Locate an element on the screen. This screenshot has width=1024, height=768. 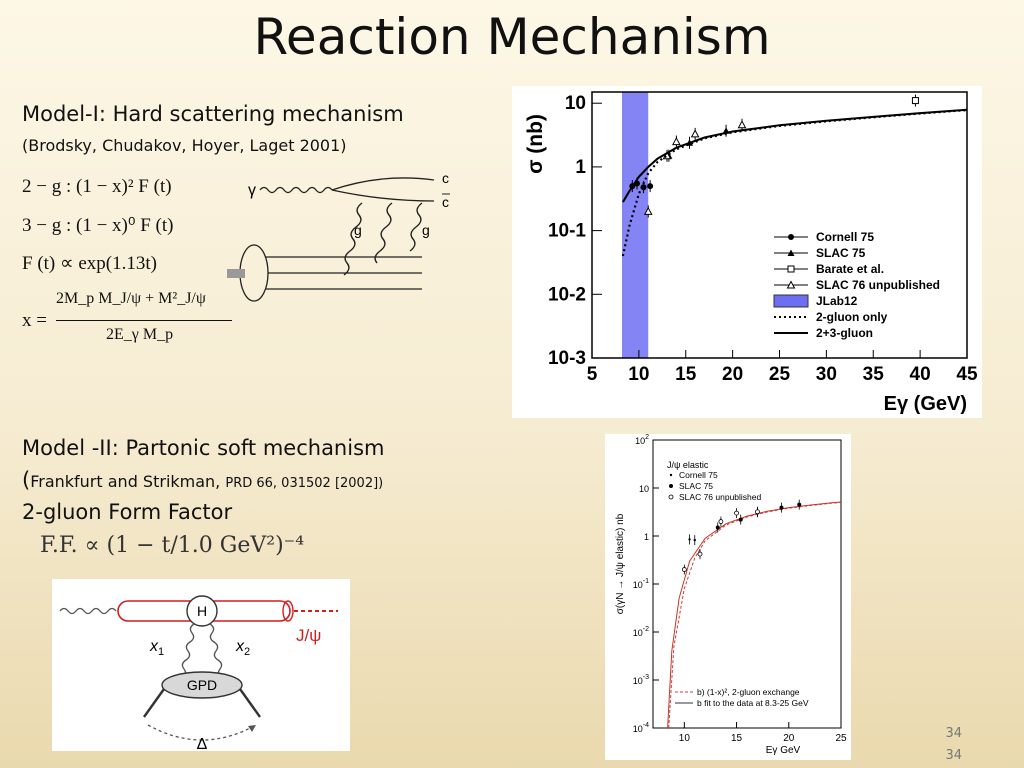
gpd-outgoing-proton is located at coordinates (250, 703).